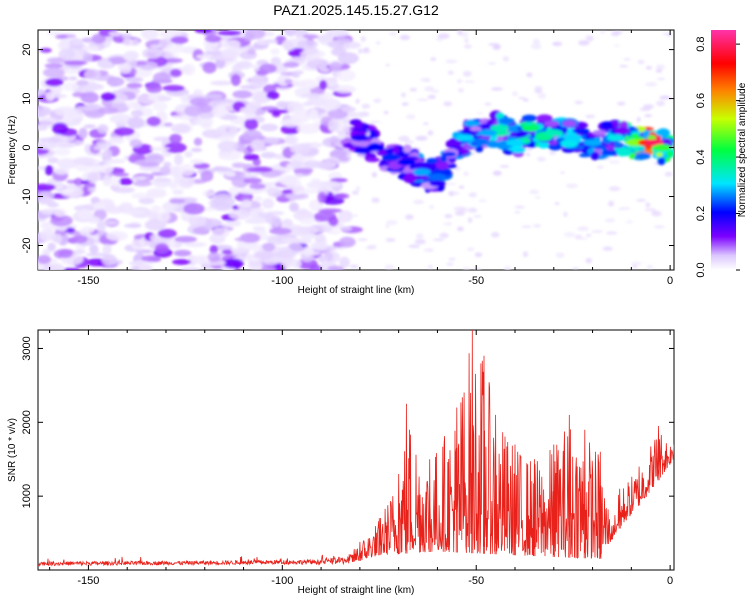  I want to click on x-tick-label: -150, so click(88, 281).